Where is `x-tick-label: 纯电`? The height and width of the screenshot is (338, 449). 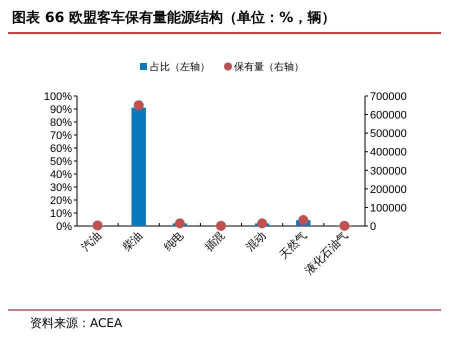 x-tick-label: 纯电 is located at coordinates (173, 241).